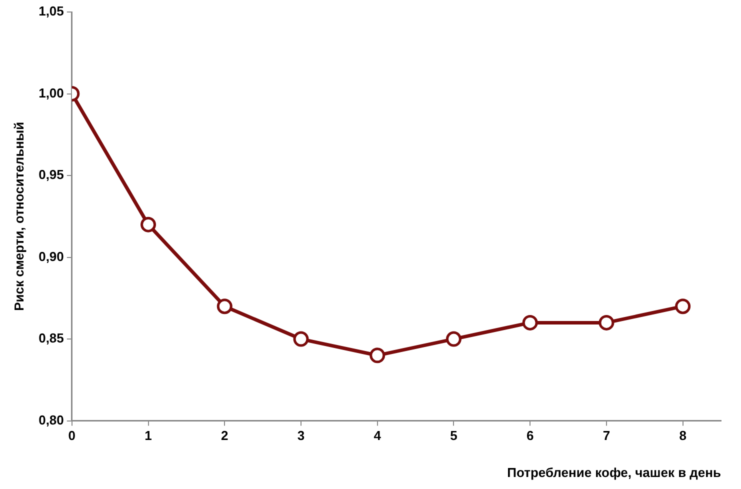 The width and height of the screenshot is (741, 489). I want to click on x-tick-label: 5, so click(454, 436).